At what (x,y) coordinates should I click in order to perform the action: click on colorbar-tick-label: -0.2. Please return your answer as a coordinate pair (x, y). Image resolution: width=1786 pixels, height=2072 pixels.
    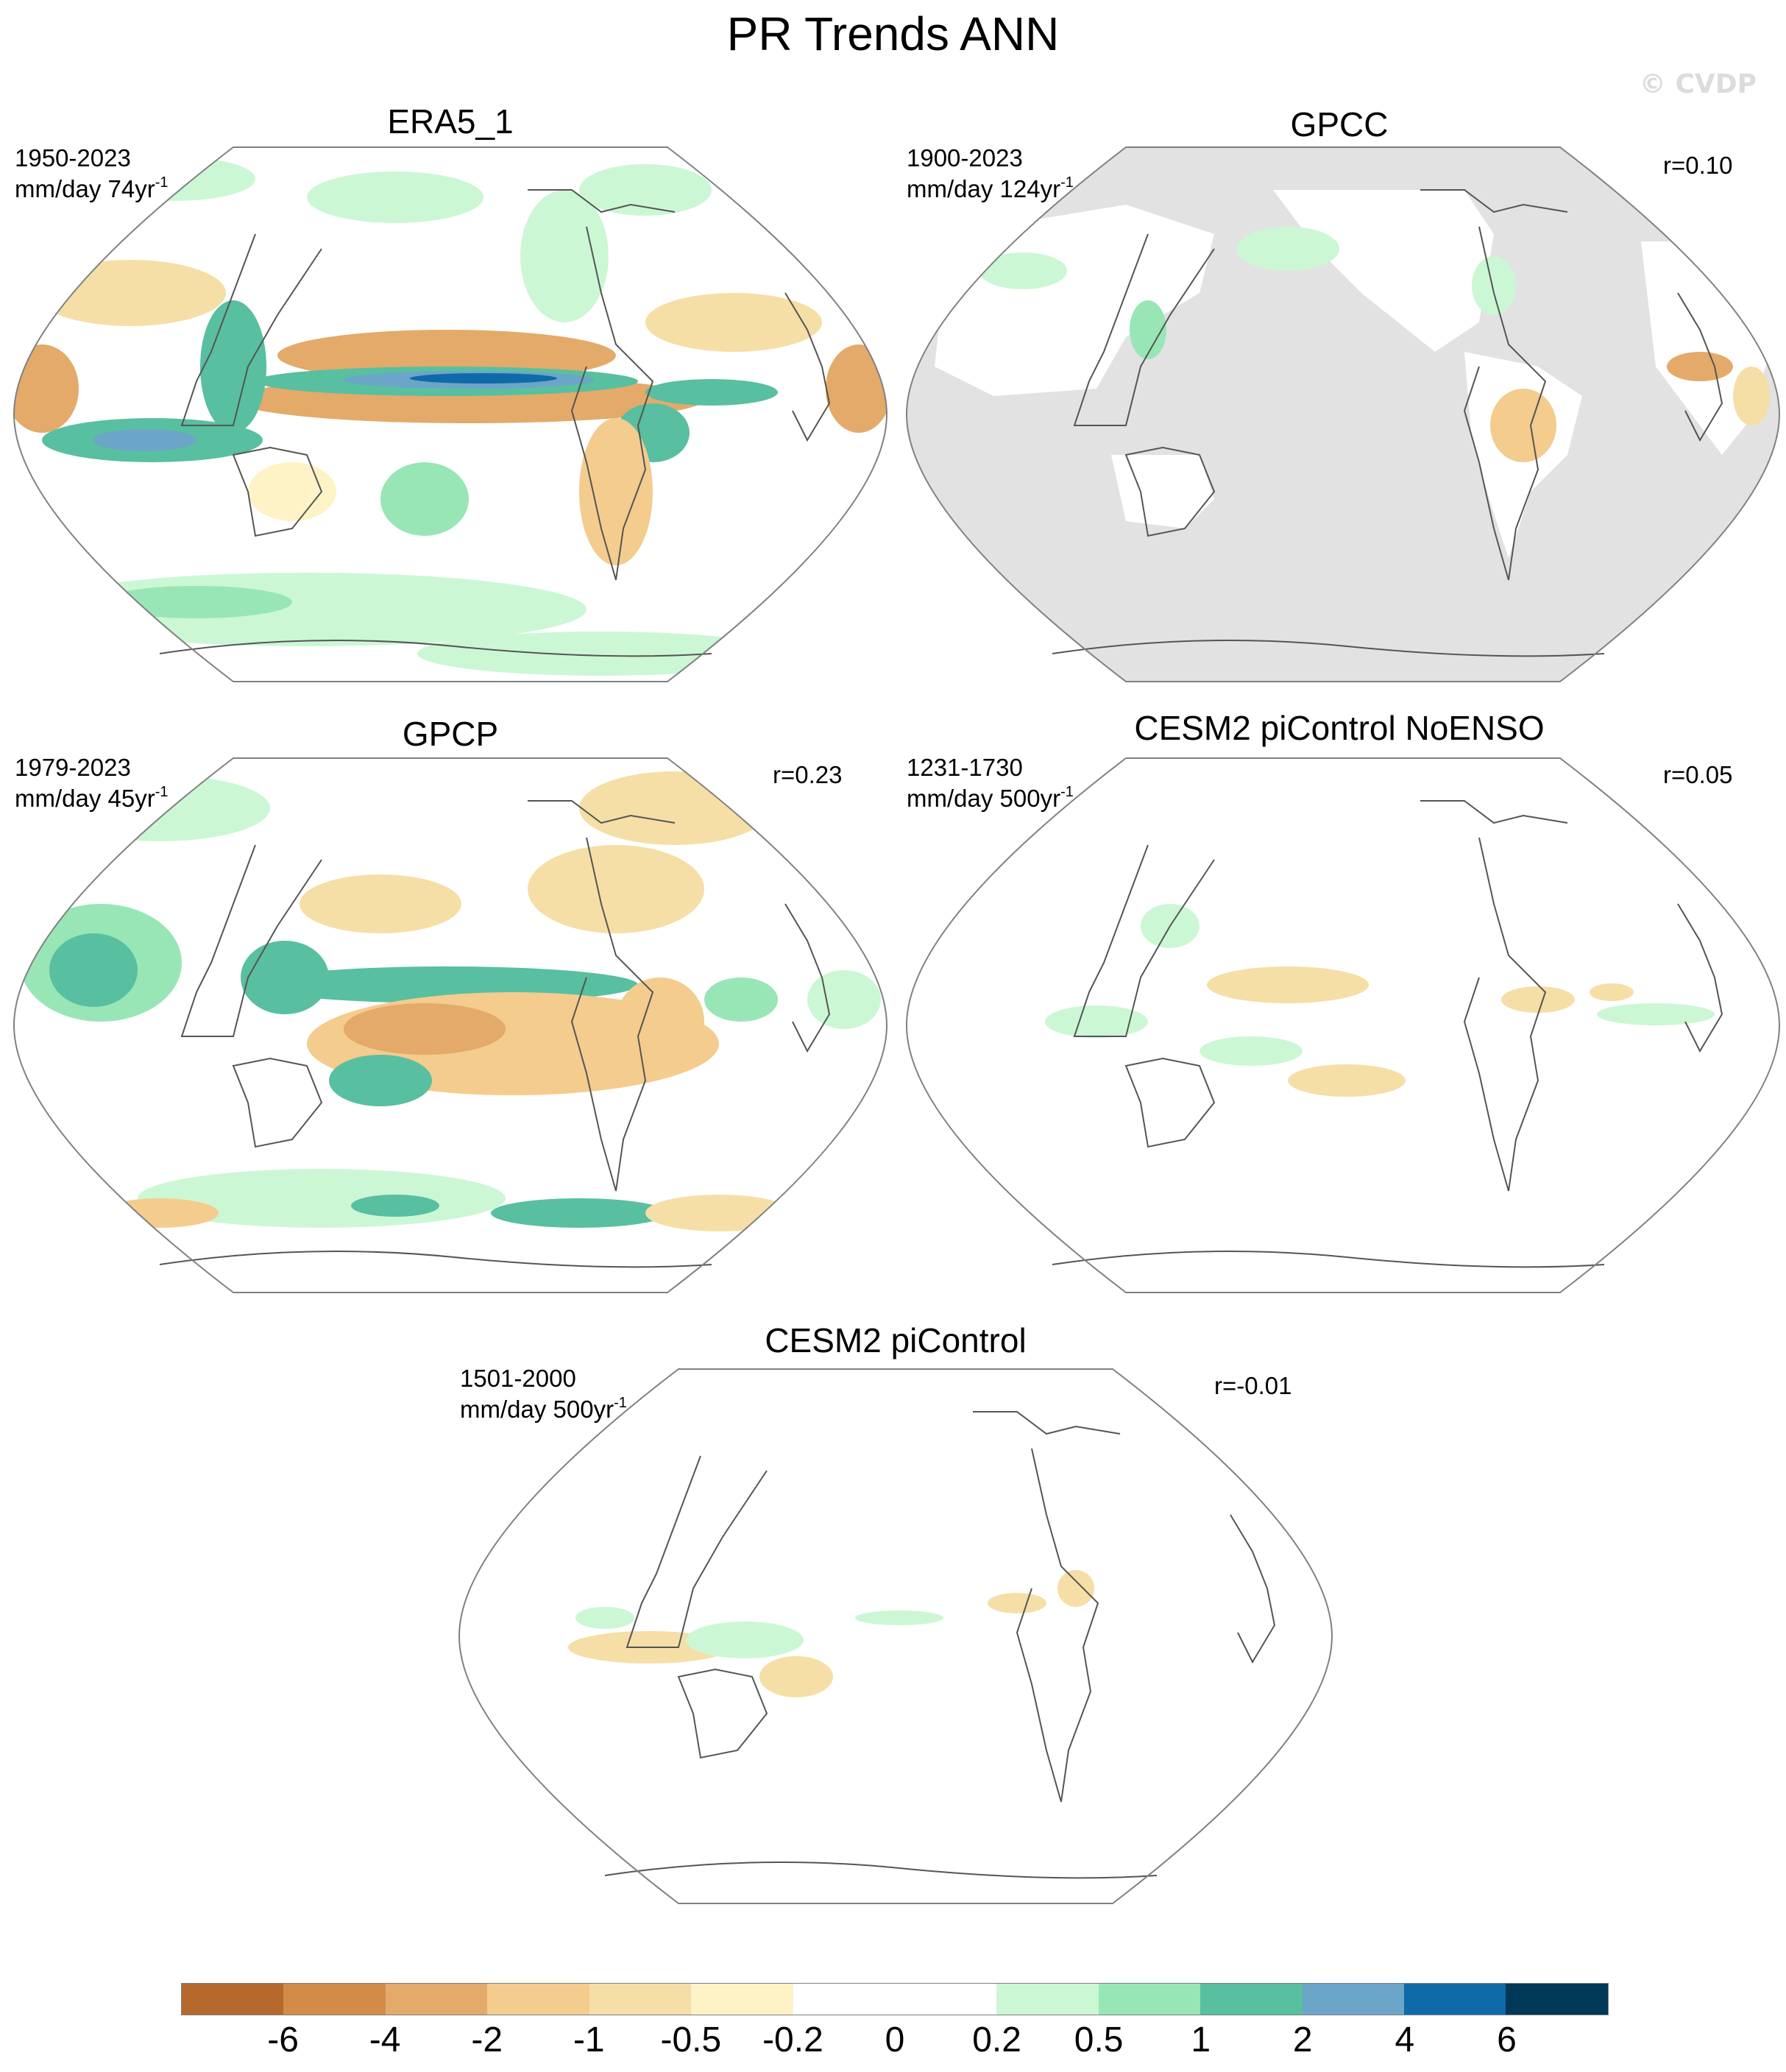
    Looking at the image, I should click on (792, 2039).